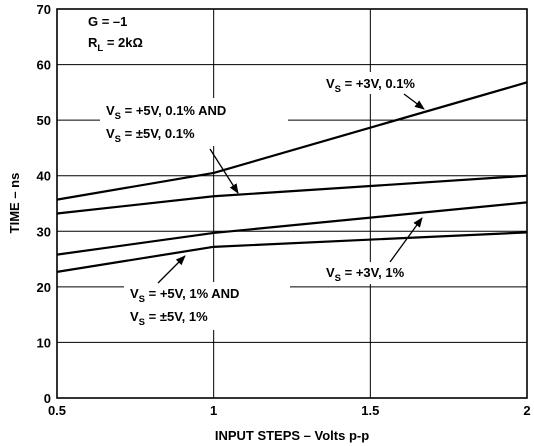 This screenshot has height=446, width=534. What do you see at coordinates (115, 44) in the screenshot?
I see `load-condition: RL = 2kΩ` at bounding box center [115, 44].